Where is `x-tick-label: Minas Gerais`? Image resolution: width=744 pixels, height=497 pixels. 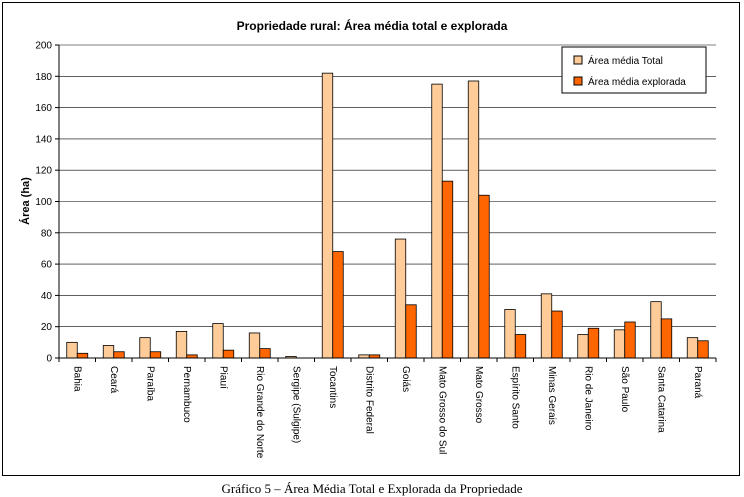
x-tick-label: Minas Gerais is located at coordinates (551, 395).